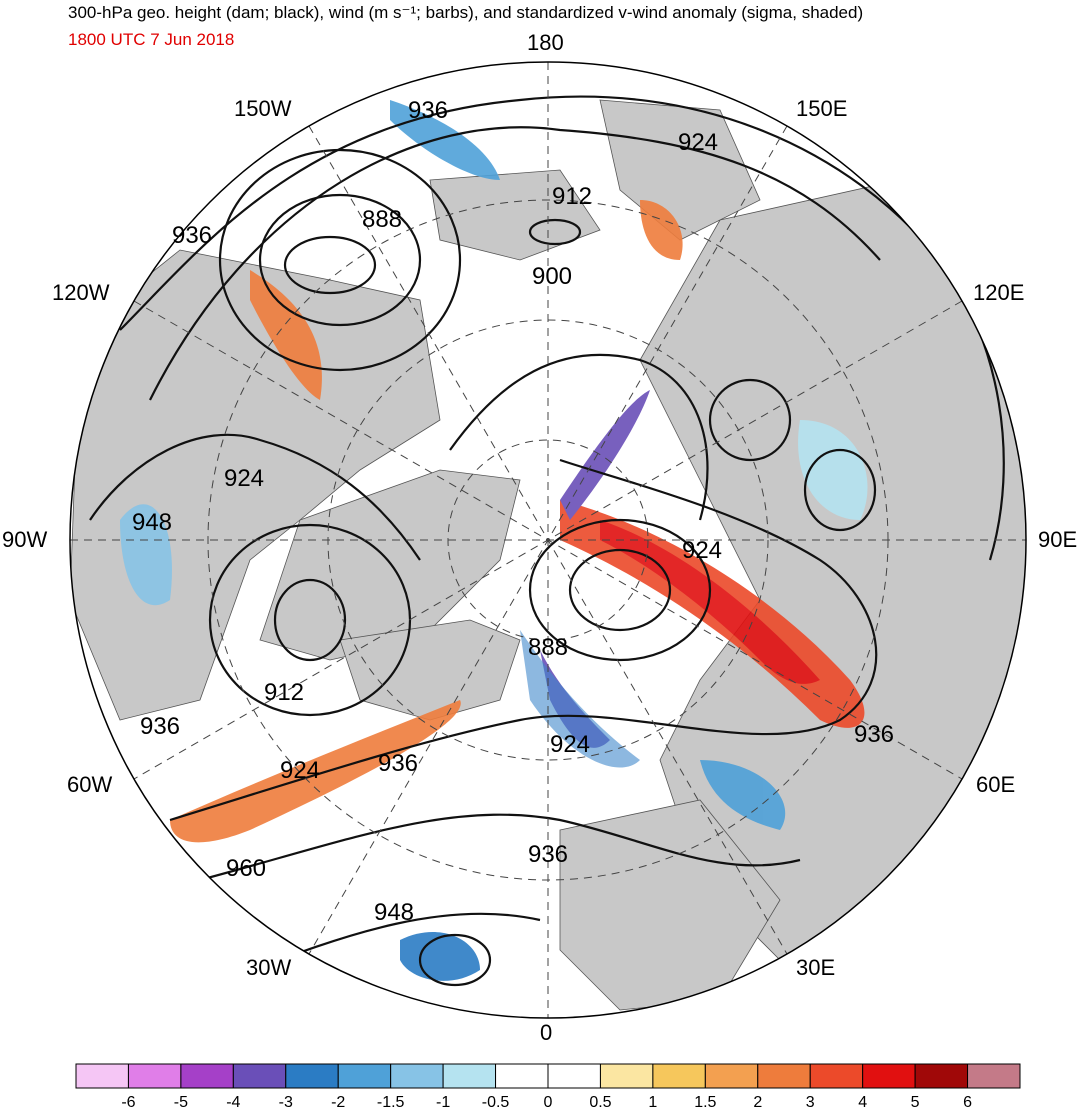 The image size is (1088, 1112). I want to click on lon-label-60e: 60E, so click(996, 784).